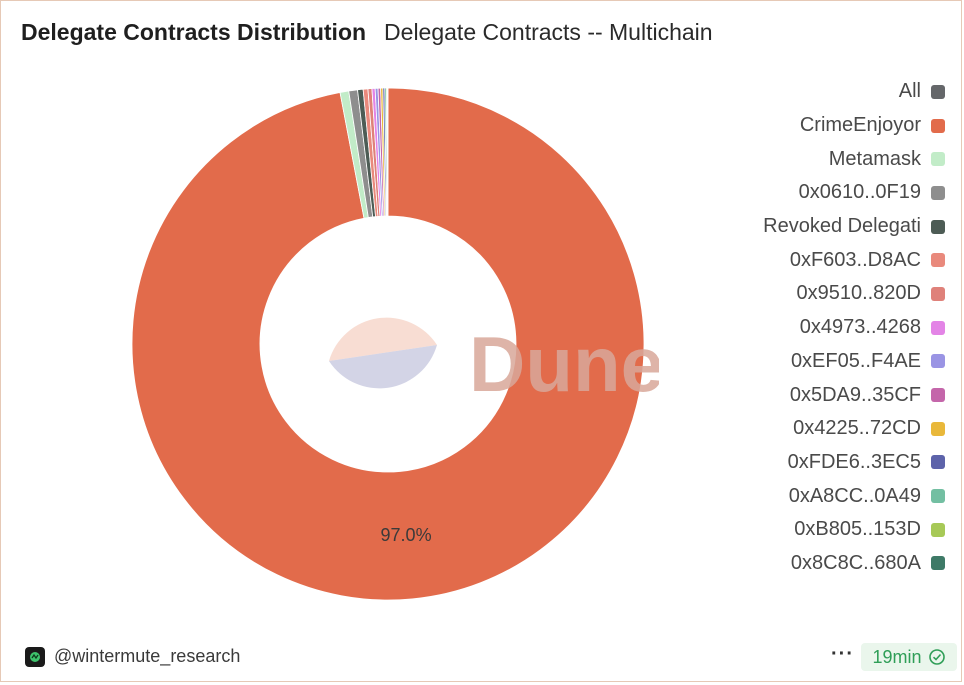 This screenshot has height=685, width=964. Describe the element at coordinates (855, 259) in the screenshot. I see `legend-label: 0xF603..D8AC` at that location.